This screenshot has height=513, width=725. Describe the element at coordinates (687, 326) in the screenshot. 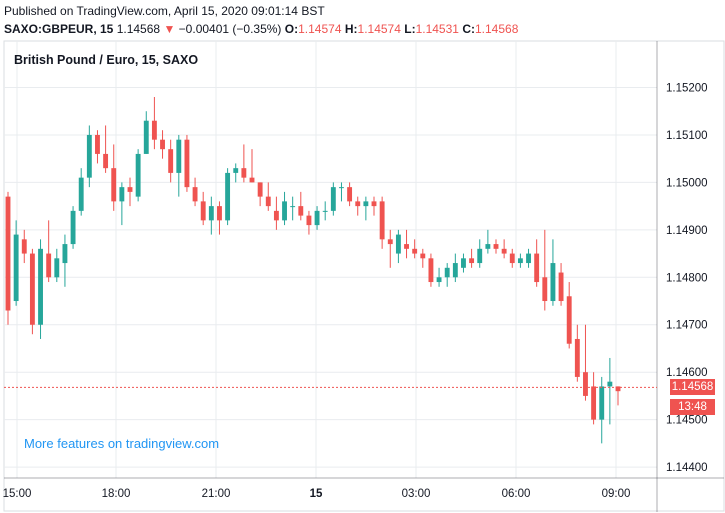

I see `y-tick-label: 1.14700` at that location.